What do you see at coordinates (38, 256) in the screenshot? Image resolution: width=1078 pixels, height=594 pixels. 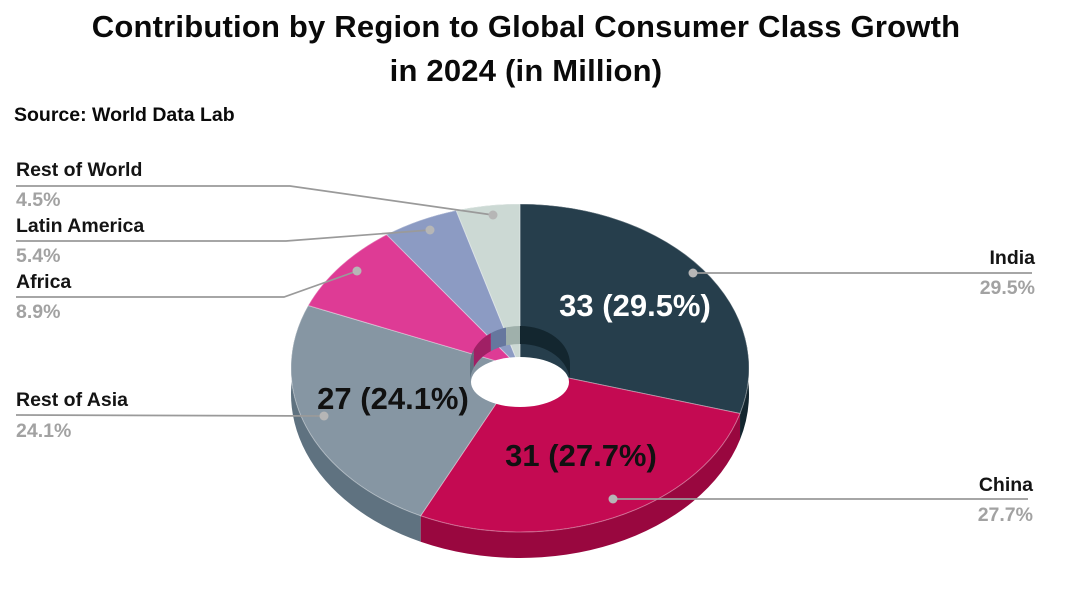 I see `callout-pct-latin-america: 5.4%` at bounding box center [38, 256].